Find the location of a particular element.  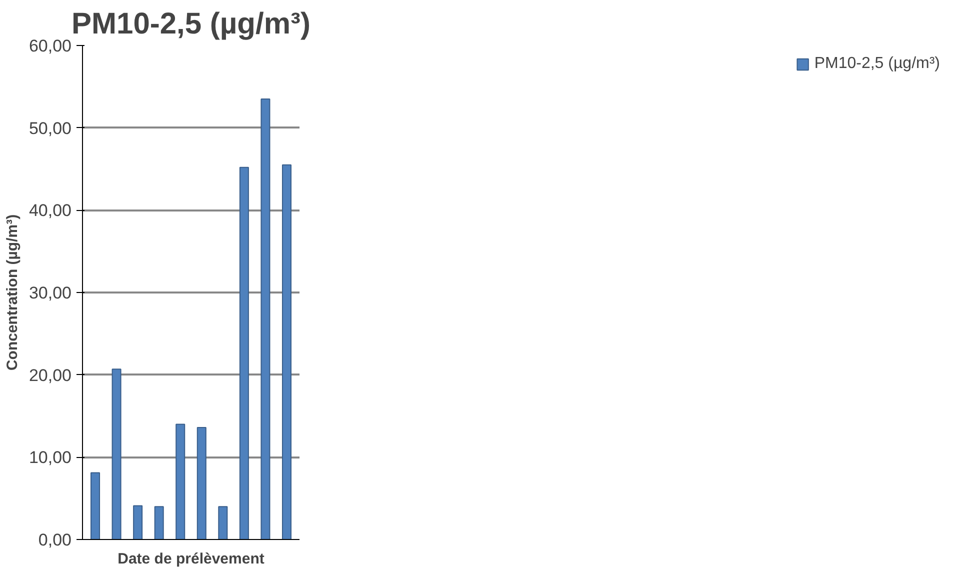

legend-label: PM10-2,5 (µg/m³) is located at coordinates (877, 64).